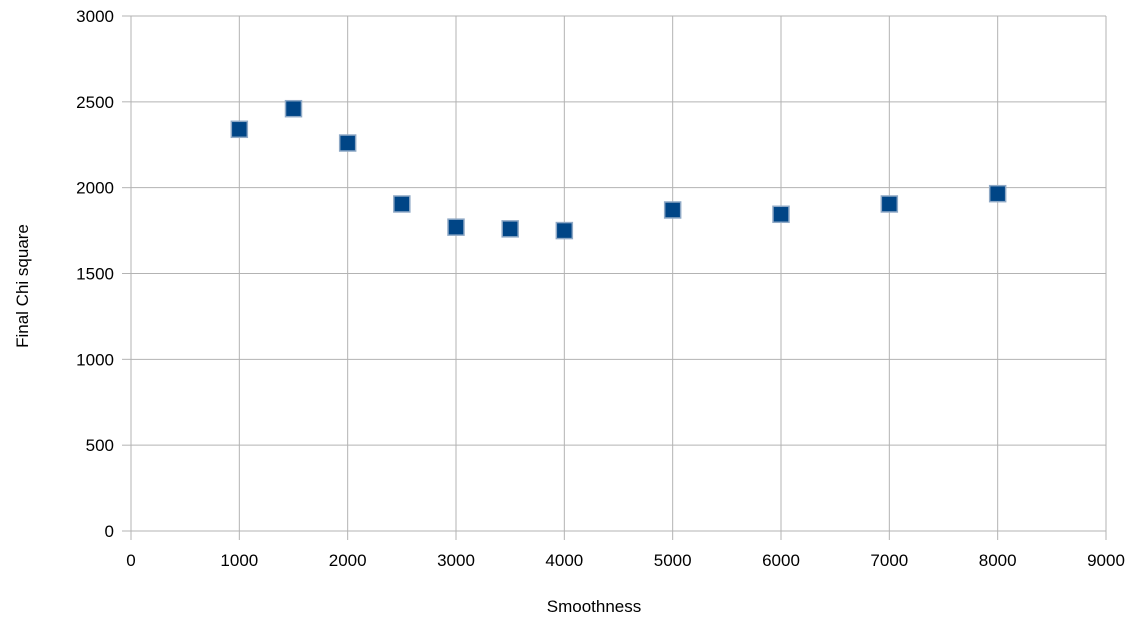 This screenshot has height=620, width=1138. What do you see at coordinates (564, 560) in the screenshot?
I see `x-tick-label: 4000` at bounding box center [564, 560].